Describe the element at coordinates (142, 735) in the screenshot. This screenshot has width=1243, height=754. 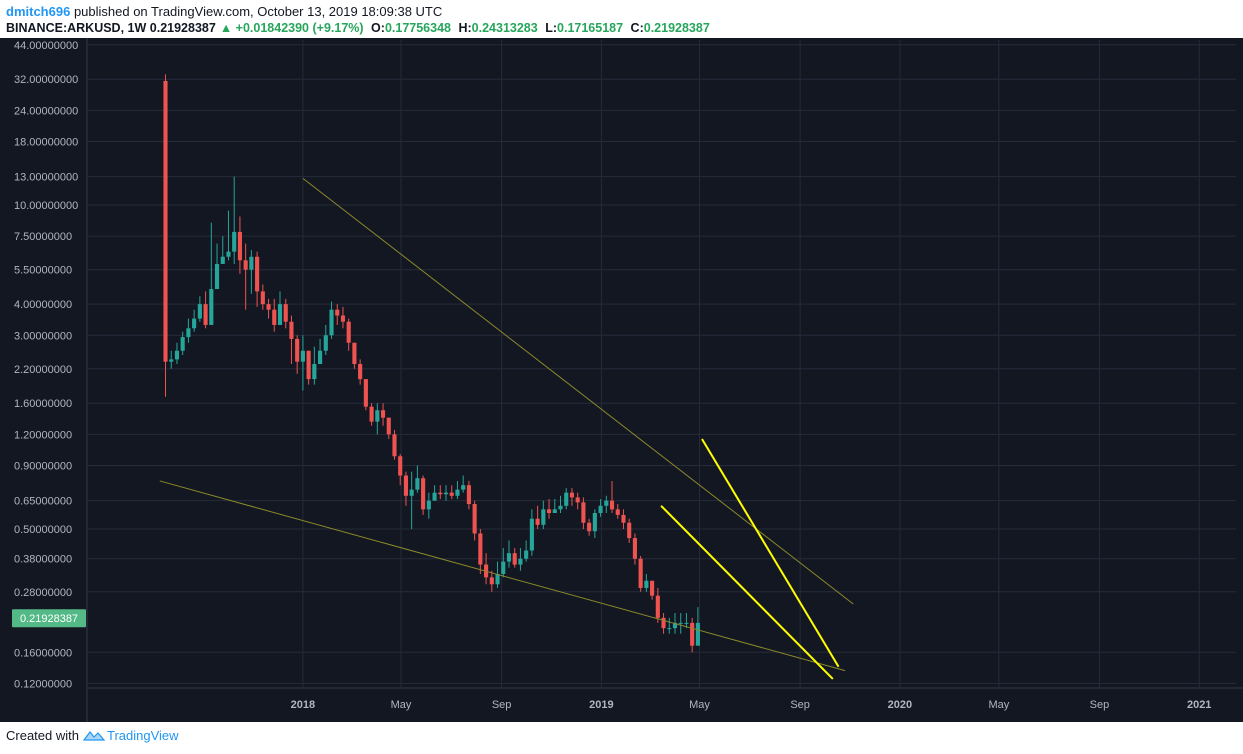
I see `tradingview-brand: TradingView` at that location.